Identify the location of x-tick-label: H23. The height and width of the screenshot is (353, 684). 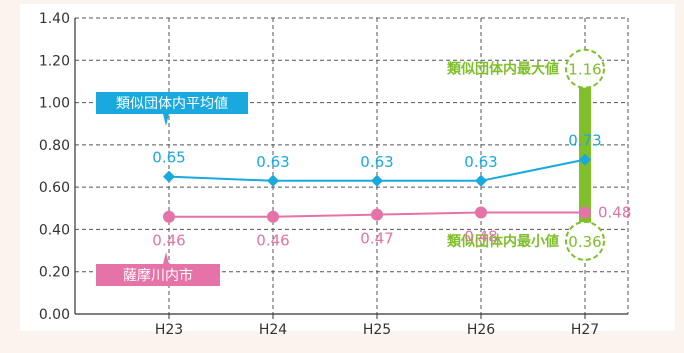
(169, 330).